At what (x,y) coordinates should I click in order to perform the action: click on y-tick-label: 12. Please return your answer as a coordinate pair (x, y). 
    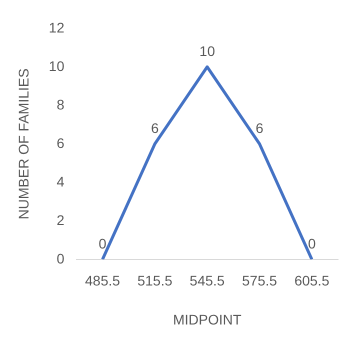
    Looking at the image, I should click on (56, 27).